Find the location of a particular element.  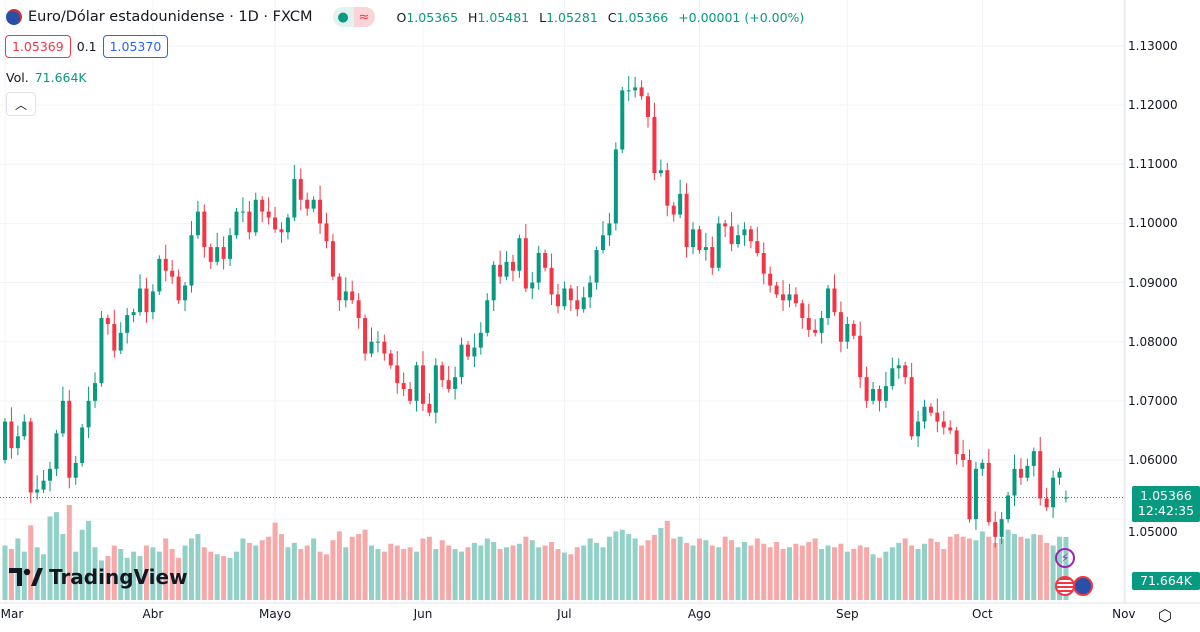

status-chips: ● ≈ is located at coordinates (353, 17).